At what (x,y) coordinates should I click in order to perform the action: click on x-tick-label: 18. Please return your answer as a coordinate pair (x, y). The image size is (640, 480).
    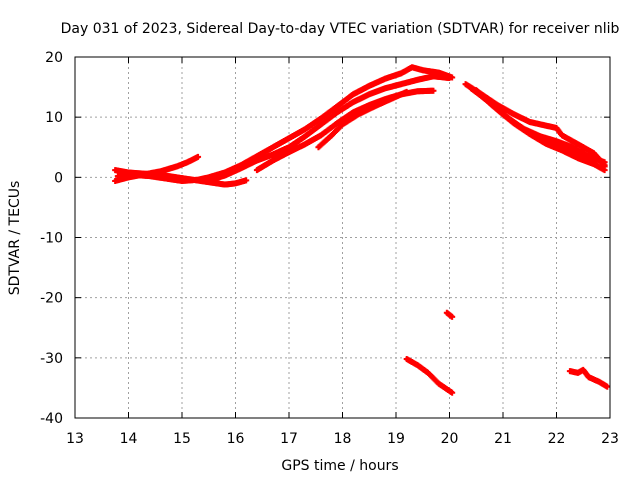
    Looking at the image, I should click on (343, 439).